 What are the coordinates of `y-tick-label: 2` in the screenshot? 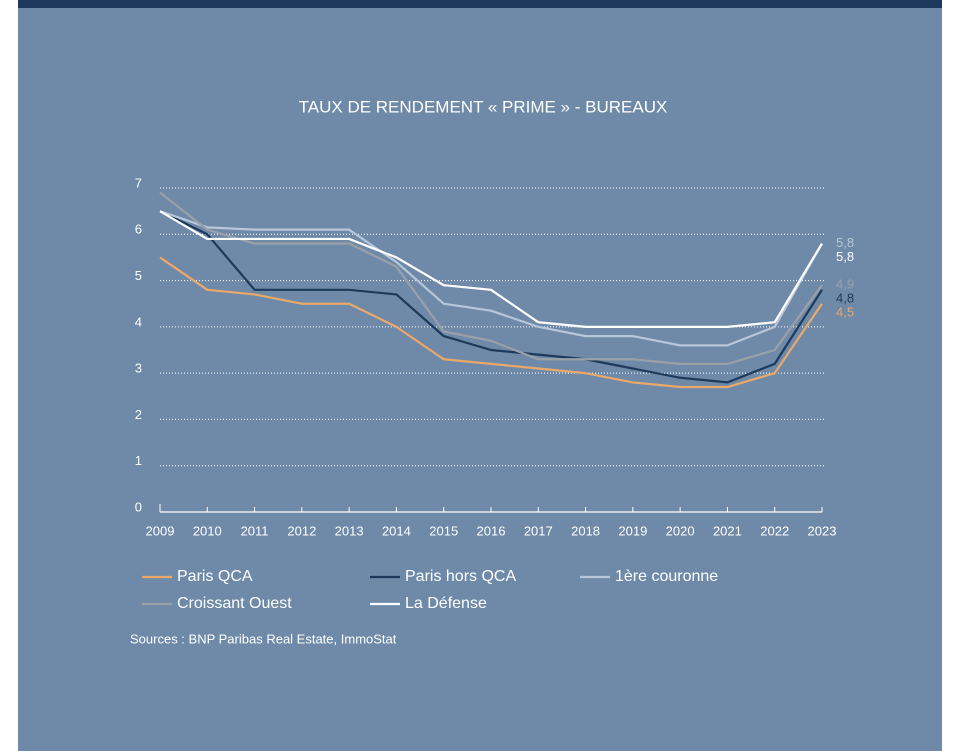 It's located at (138, 414).